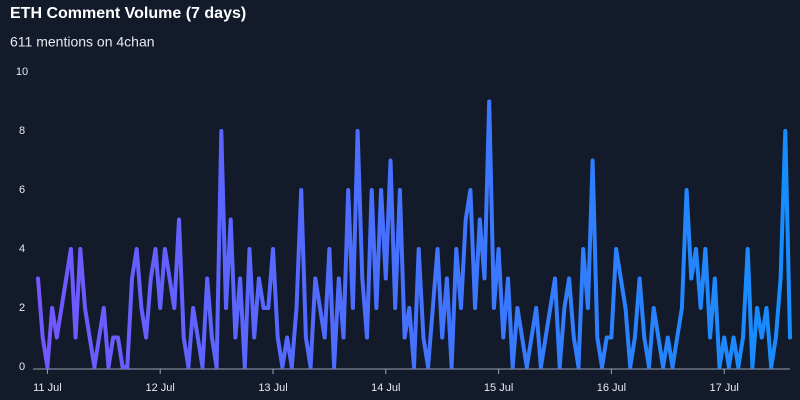  Describe the element at coordinates (128, 13) in the screenshot. I see `chart-title: ETH Comment Volume (7 days)` at that location.